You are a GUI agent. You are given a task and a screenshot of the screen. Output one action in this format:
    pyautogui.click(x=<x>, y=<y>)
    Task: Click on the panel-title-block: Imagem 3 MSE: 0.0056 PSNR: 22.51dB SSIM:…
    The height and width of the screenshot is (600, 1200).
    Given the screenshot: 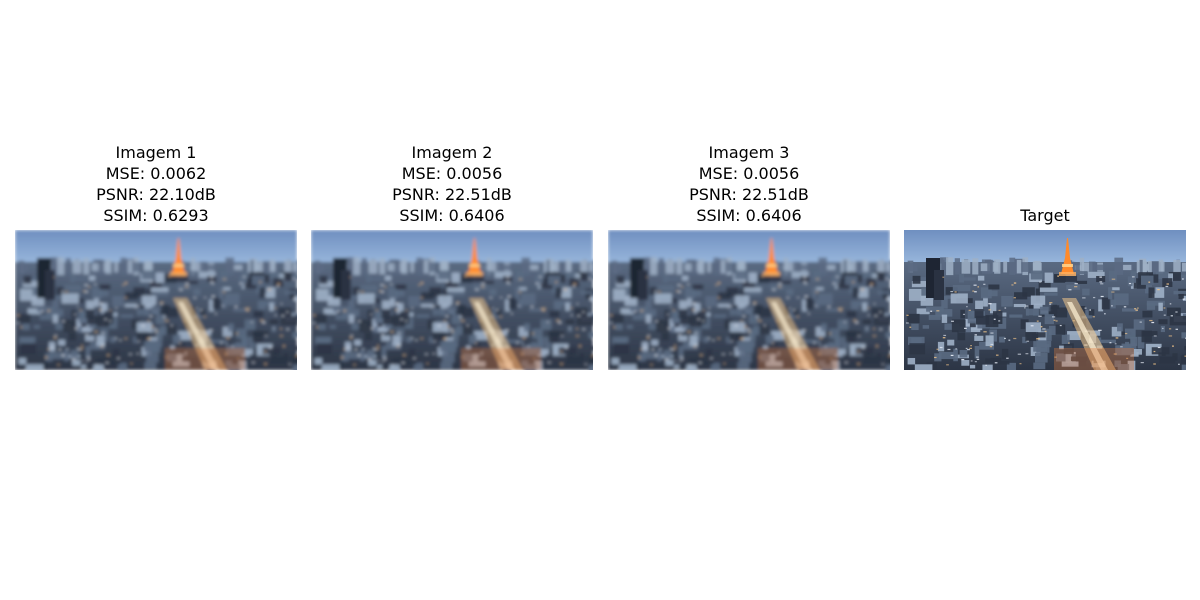 What is the action you would take?
    pyautogui.click(x=749, y=184)
    